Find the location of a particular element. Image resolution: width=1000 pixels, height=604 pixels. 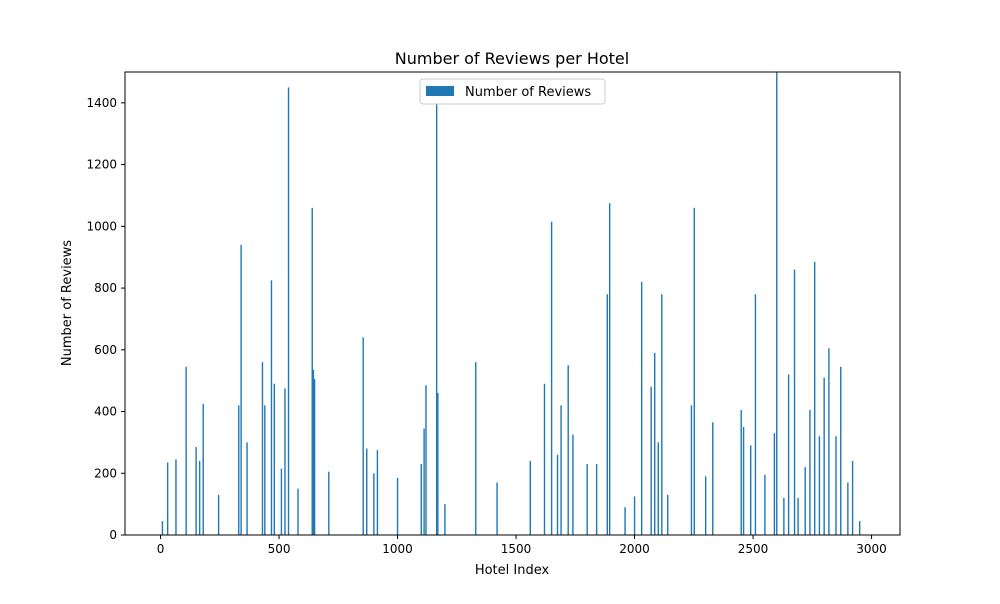

legend: Number of Reviews is located at coordinates (512, 91).